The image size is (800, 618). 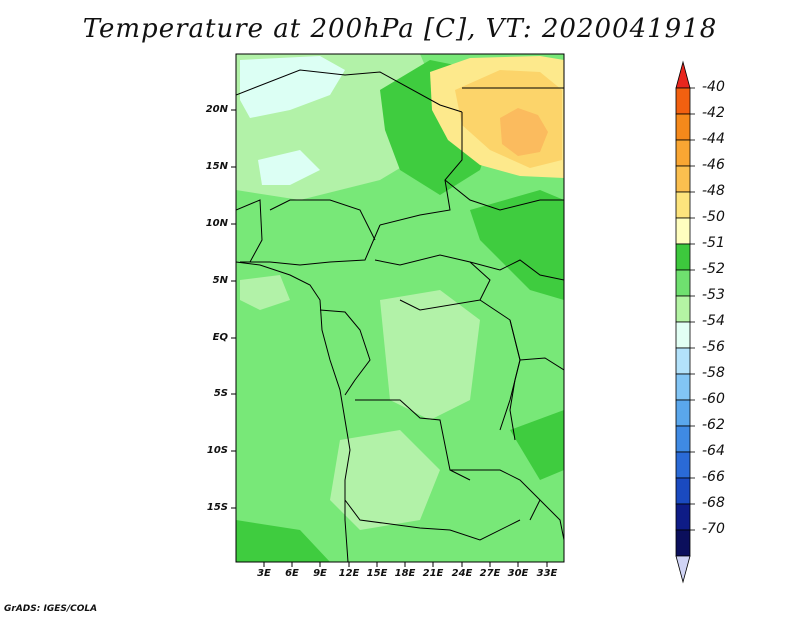 I want to click on lon-label-33e: 33E, so click(x=547, y=573).